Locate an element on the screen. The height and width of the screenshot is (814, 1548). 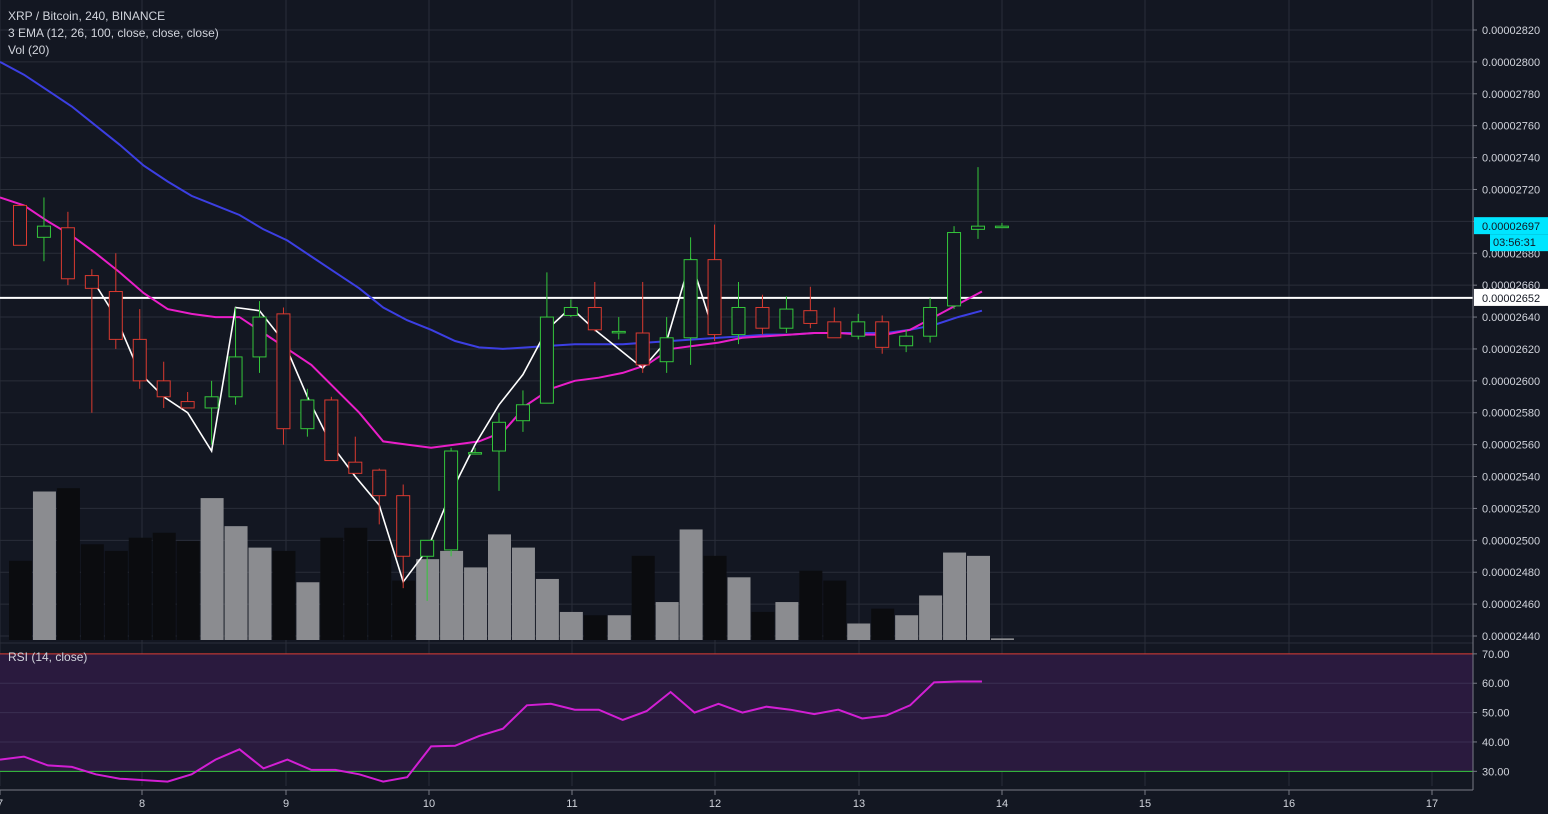
price-tick-label: 0.00002680 is located at coordinates (1511, 254).